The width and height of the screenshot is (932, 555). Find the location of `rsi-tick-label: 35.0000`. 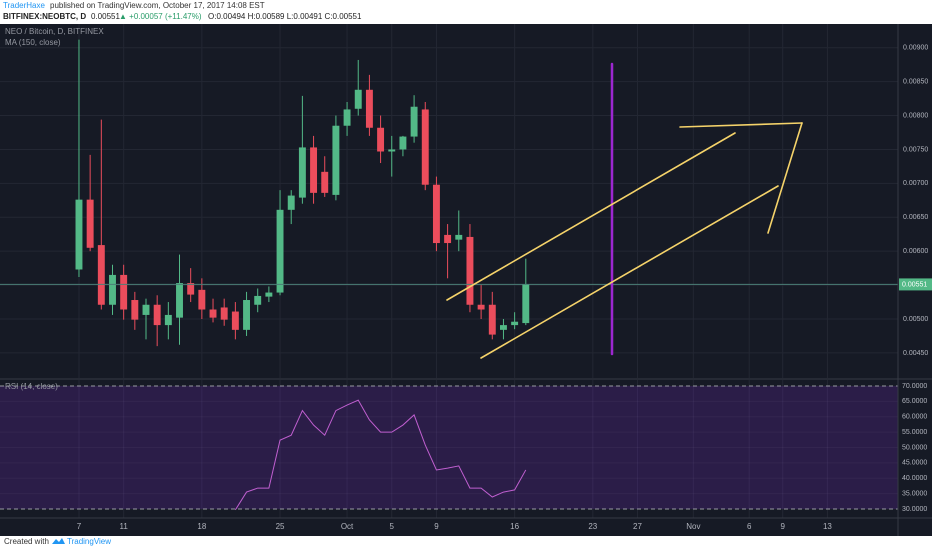

rsi-tick-label: 35.0000 is located at coordinates (914, 493).